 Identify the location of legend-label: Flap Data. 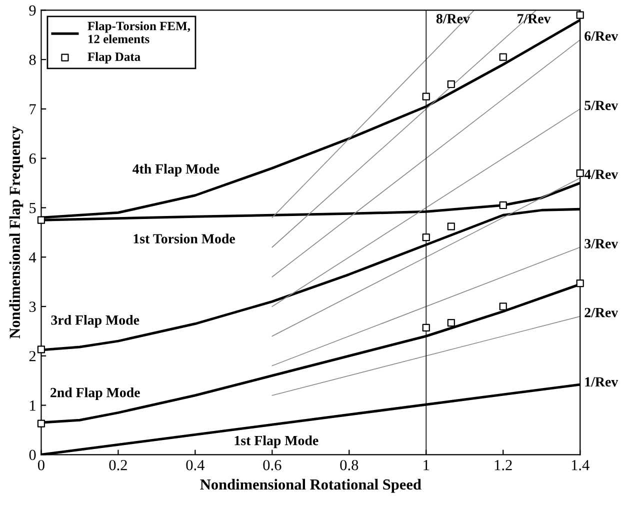
(114, 58).